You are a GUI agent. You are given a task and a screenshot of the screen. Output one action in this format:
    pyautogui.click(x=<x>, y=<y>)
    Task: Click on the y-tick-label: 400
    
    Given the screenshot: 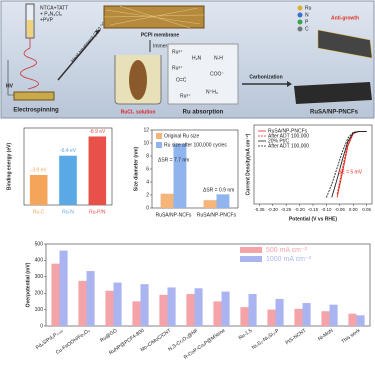 What is the action you would take?
    pyautogui.click(x=39, y=261)
    